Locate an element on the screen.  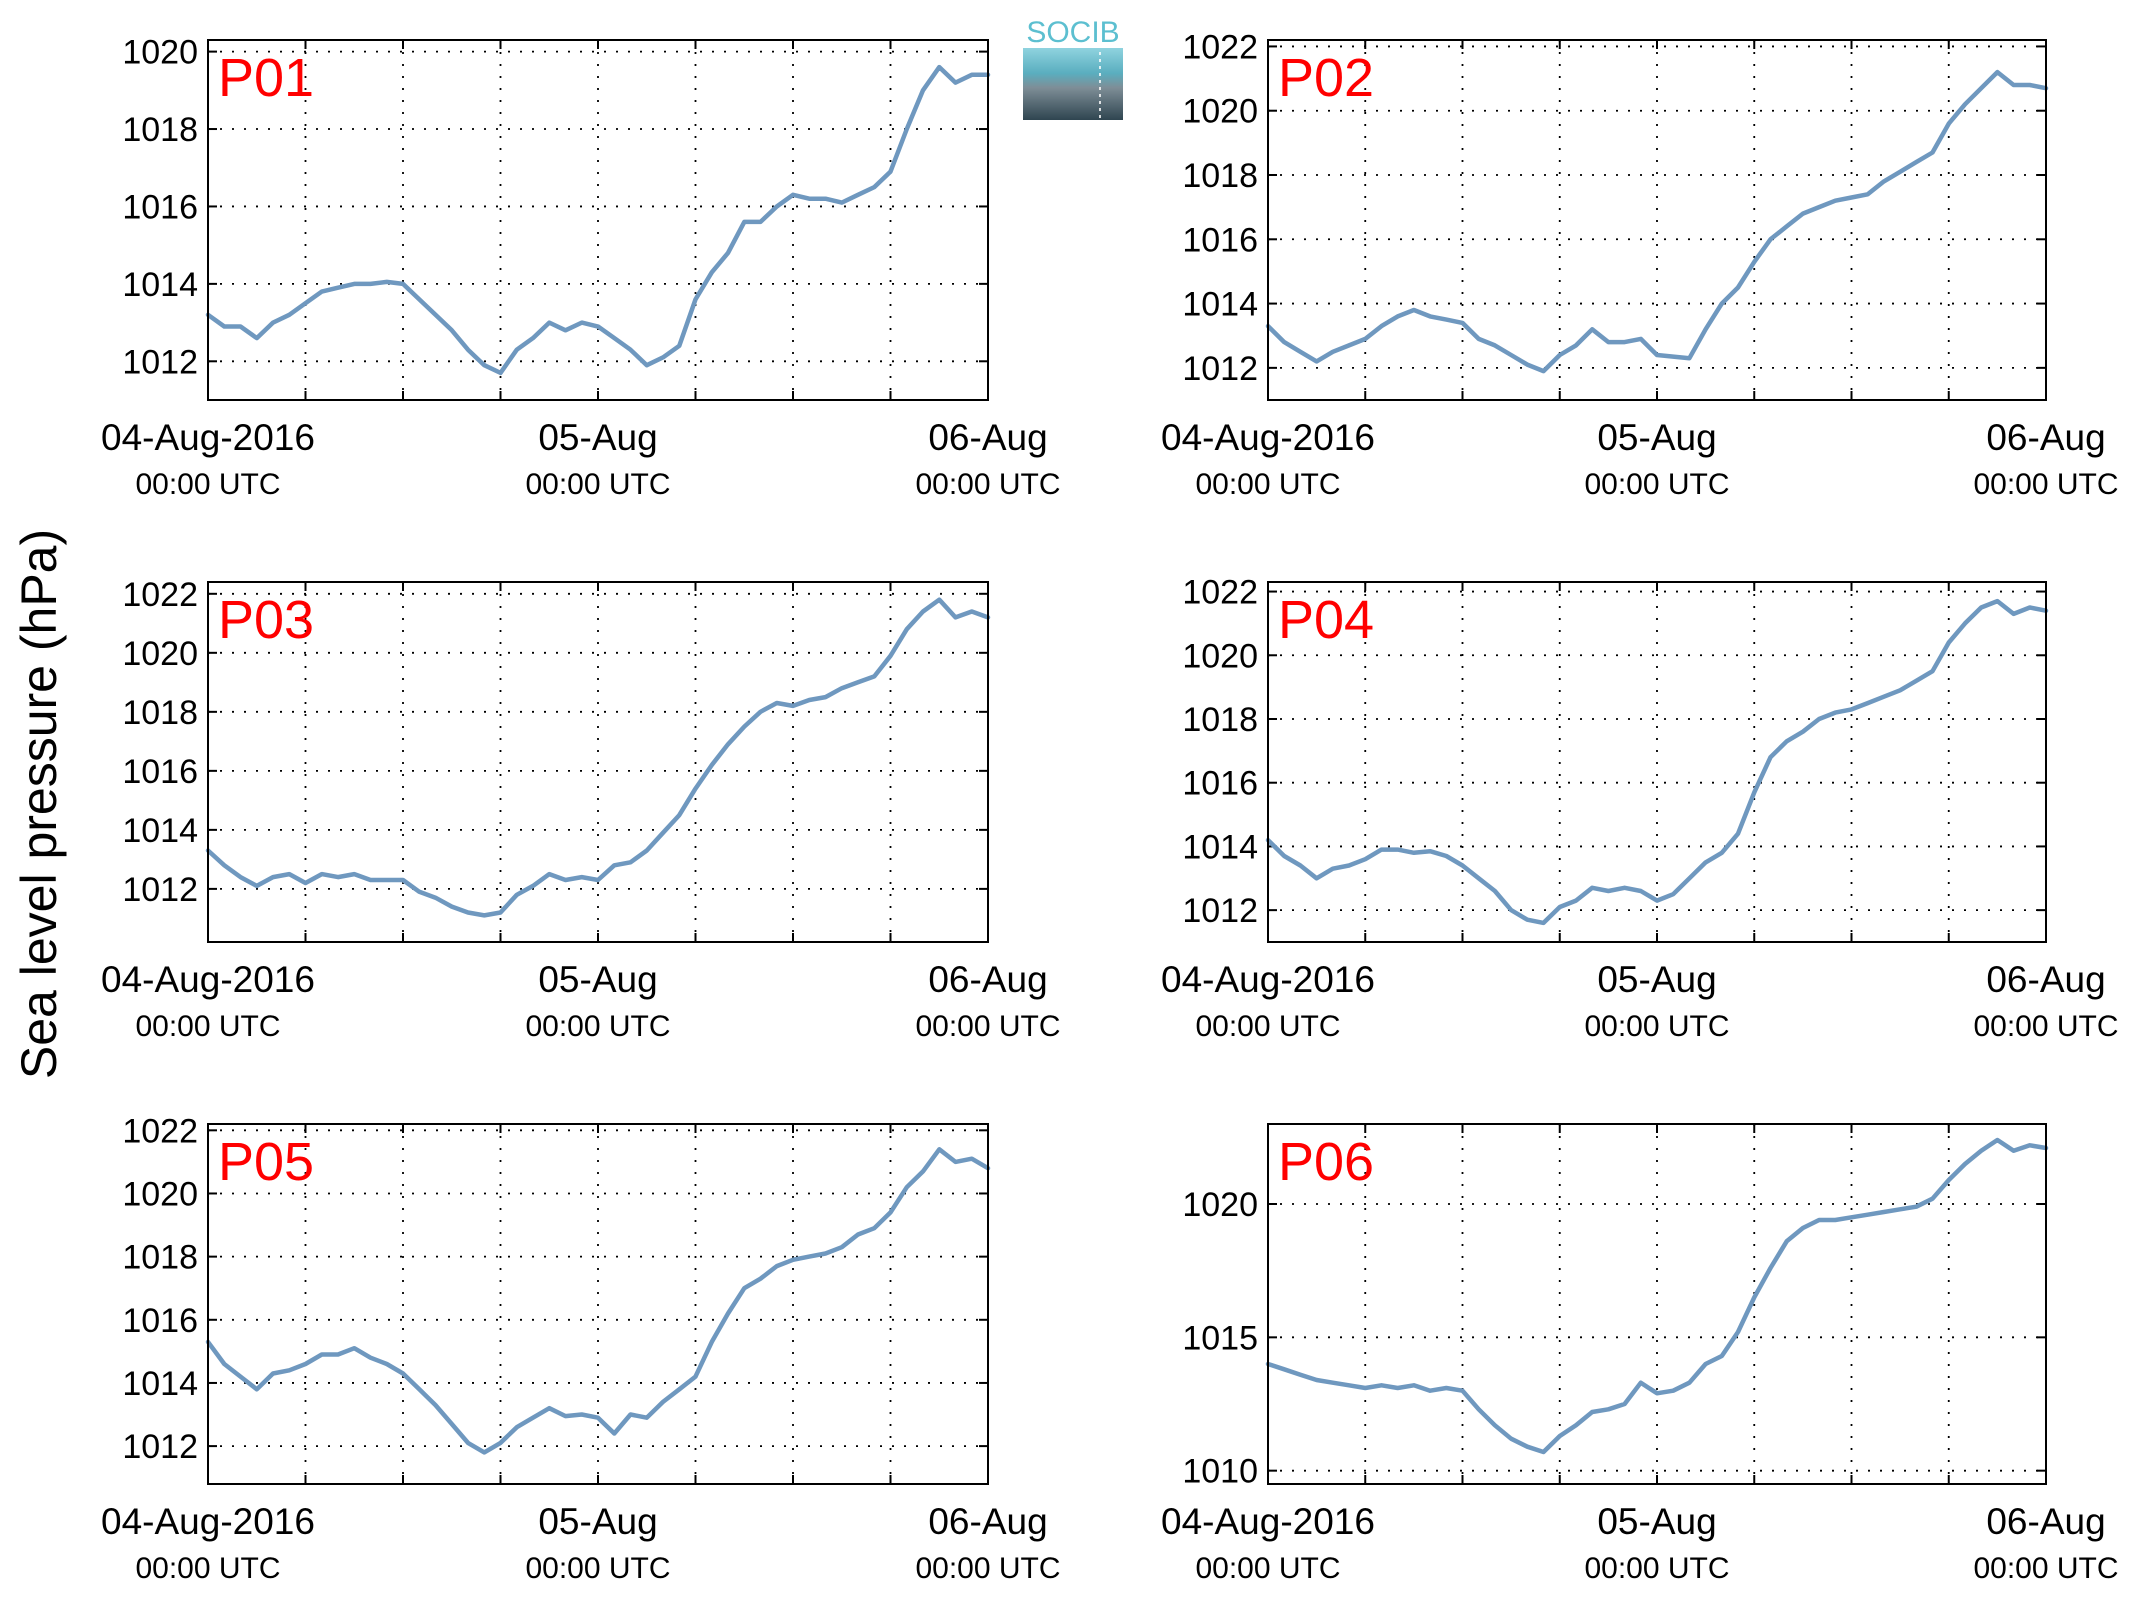
series-line-p05 is located at coordinates (598, 1301).